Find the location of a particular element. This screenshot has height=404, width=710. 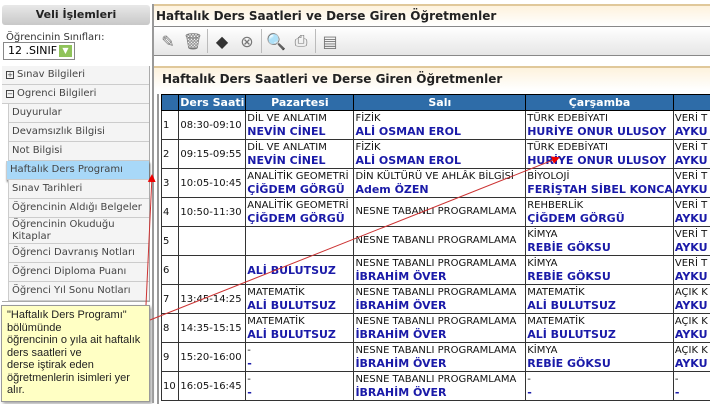

sidebar-item-kitaplar: Öğrencinin Okuduğu Kitaplar is located at coordinates (78, 231).